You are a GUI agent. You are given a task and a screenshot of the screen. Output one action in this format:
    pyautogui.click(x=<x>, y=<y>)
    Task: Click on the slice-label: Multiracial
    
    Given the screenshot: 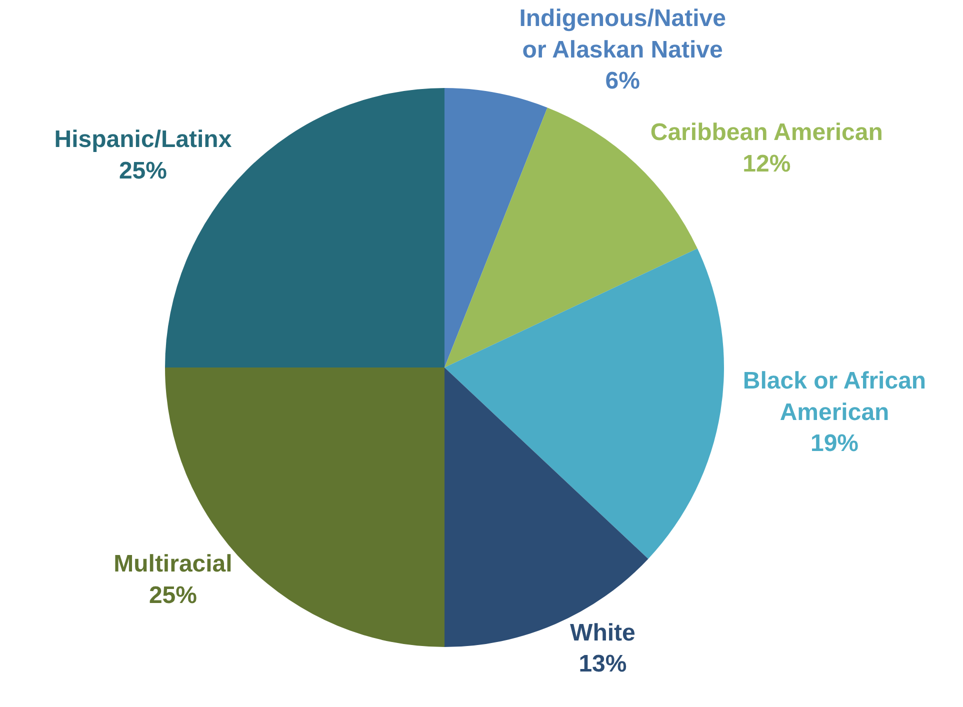 What is the action you would take?
    pyautogui.click(x=173, y=564)
    